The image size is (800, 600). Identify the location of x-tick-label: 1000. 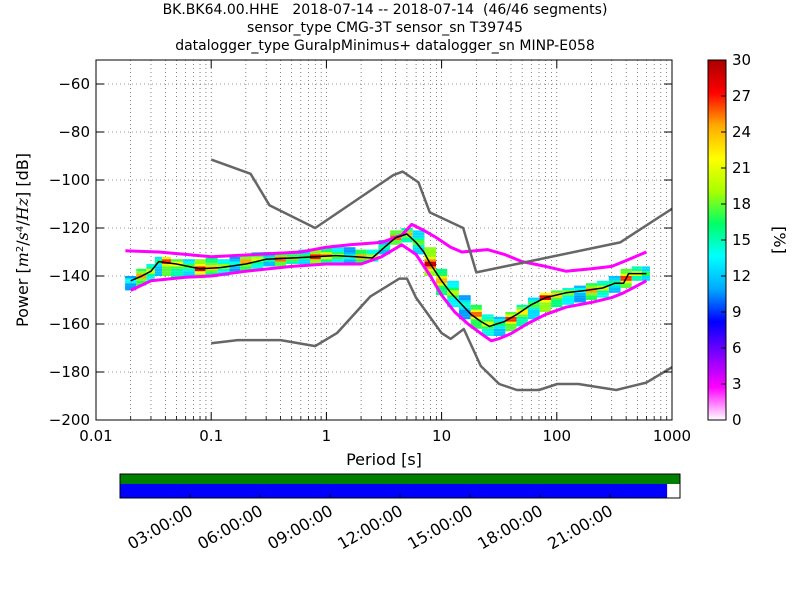
(672, 436).